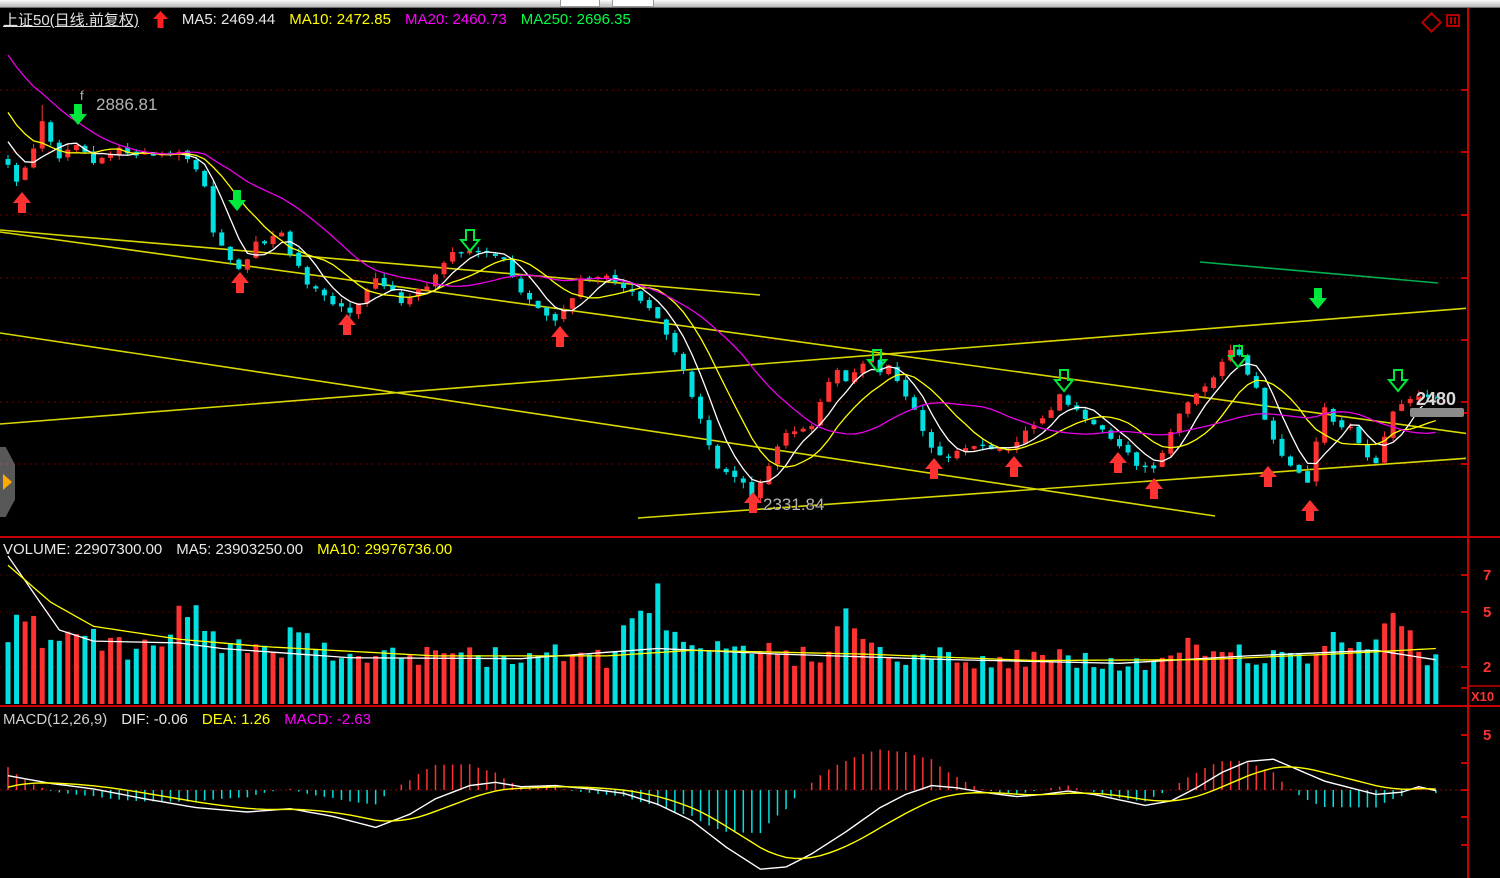 The width and height of the screenshot is (1500, 878). Describe the element at coordinates (721, 613) in the screenshot. I see `volume-ma10-line` at that location.